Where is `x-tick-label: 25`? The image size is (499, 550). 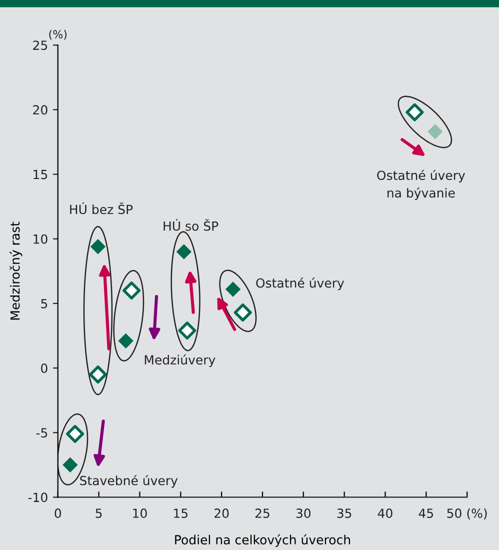 x-tick-label: 25 is located at coordinates (262, 513).